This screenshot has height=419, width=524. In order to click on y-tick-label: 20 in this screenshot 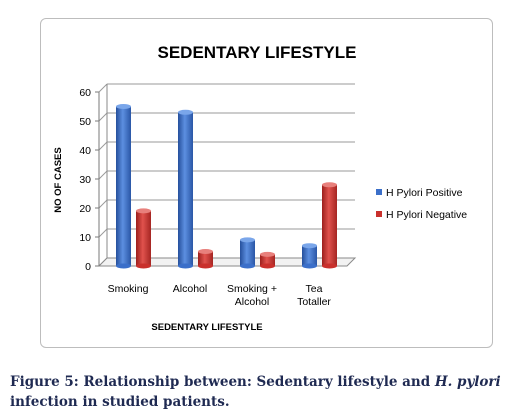, I will do `click(85, 209)`.